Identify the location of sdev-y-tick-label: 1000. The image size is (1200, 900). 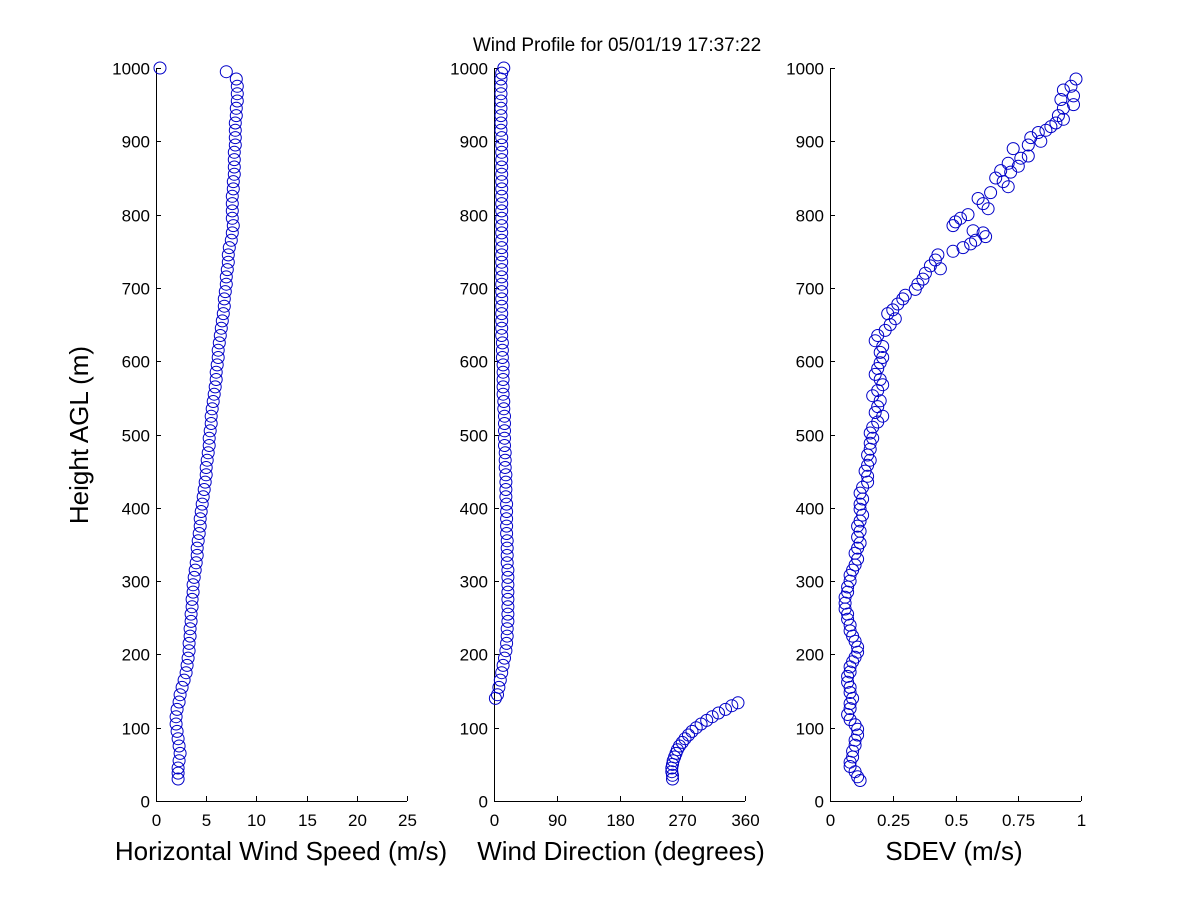
(805, 69).